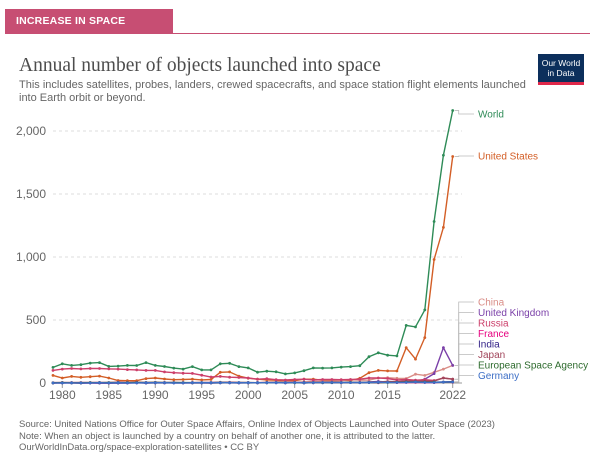  What do you see at coordinates (253, 382) in the screenshot?
I see `series-germany` at bounding box center [253, 382].